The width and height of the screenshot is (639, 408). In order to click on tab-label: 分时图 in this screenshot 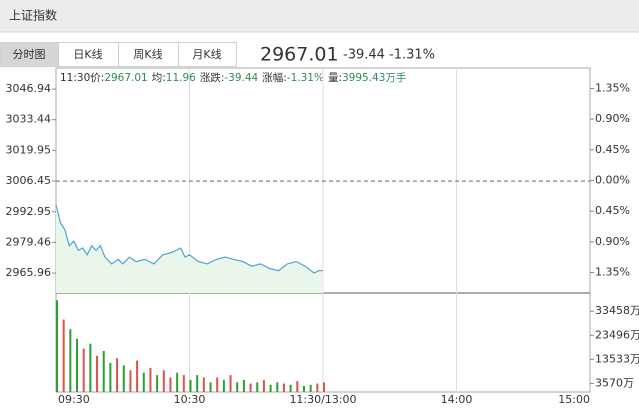, I will do `click(29, 54)`.